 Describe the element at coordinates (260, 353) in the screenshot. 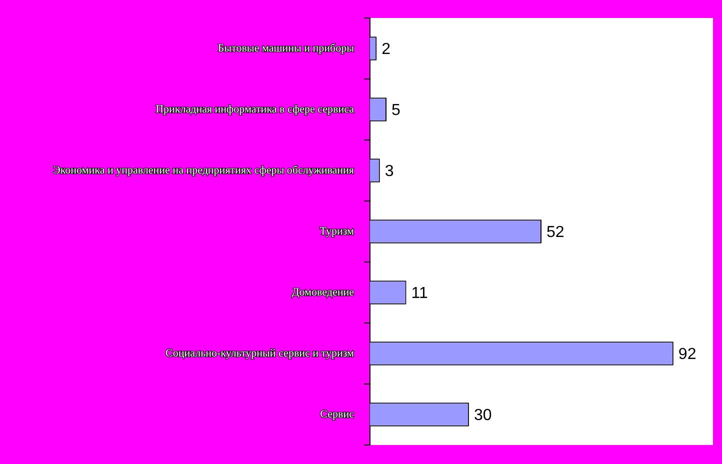

I see `y-tick-label: Социально-культурный сервис и туризм` at that location.